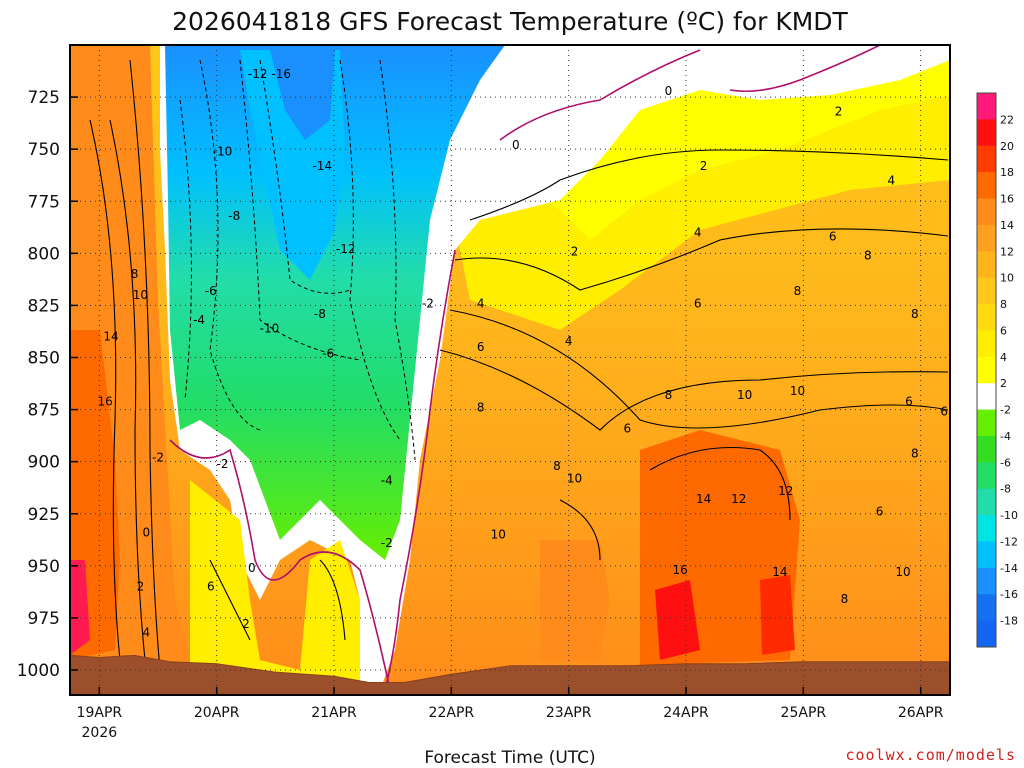 Image resolution: width=1024 pixels, height=768 pixels. I want to click on coldest-core, so click(302, 95).